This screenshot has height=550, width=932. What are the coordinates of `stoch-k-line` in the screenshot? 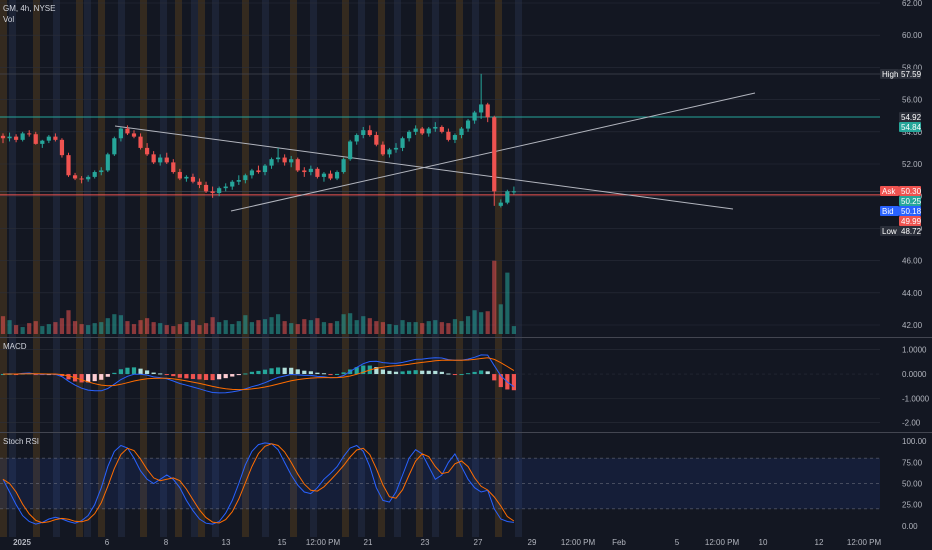 It's located at (258, 483).